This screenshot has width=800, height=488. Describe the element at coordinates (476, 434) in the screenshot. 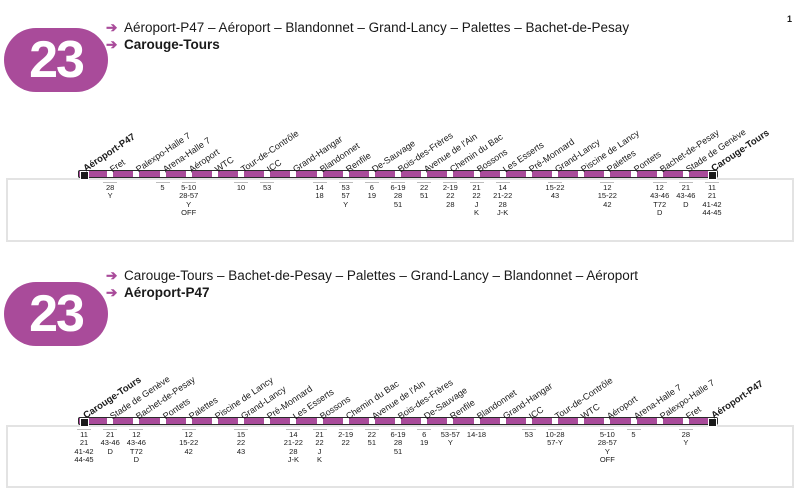

I see `stop-connections: 14-18` at that location.